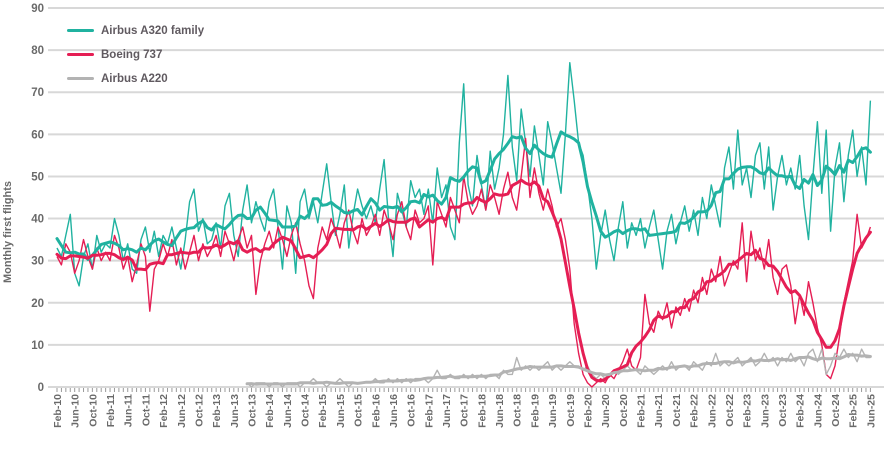  Describe the element at coordinates (712, 411) in the screenshot. I see `svg-text: Jun-22` at that location.